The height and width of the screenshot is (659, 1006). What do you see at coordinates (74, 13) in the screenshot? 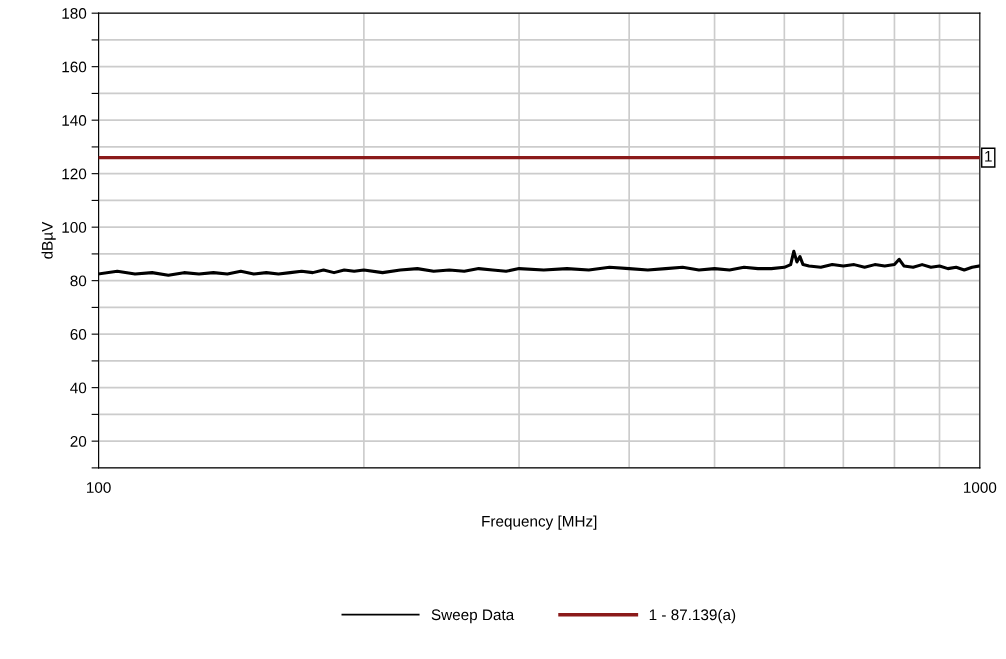
I see `y-tick-label: 180` at bounding box center [74, 13].